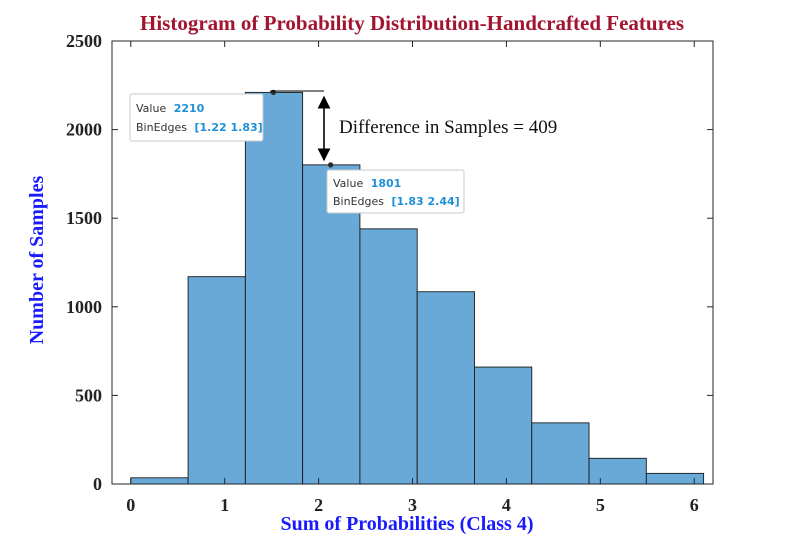 The image size is (789, 543). What do you see at coordinates (367, 183) in the screenshot?
I see `svg-text: Value 1801` at bounding box center [367, 183].